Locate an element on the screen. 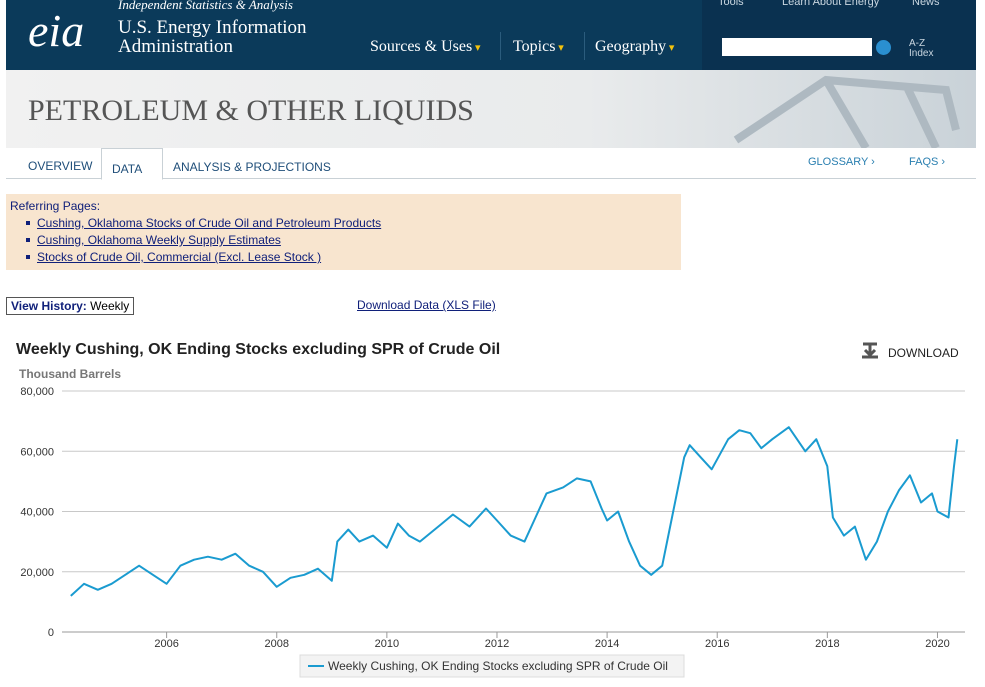 The height and width of the screenshot is (687, 985). top-link: Learn About Energy is located at coordinates (831, 4).